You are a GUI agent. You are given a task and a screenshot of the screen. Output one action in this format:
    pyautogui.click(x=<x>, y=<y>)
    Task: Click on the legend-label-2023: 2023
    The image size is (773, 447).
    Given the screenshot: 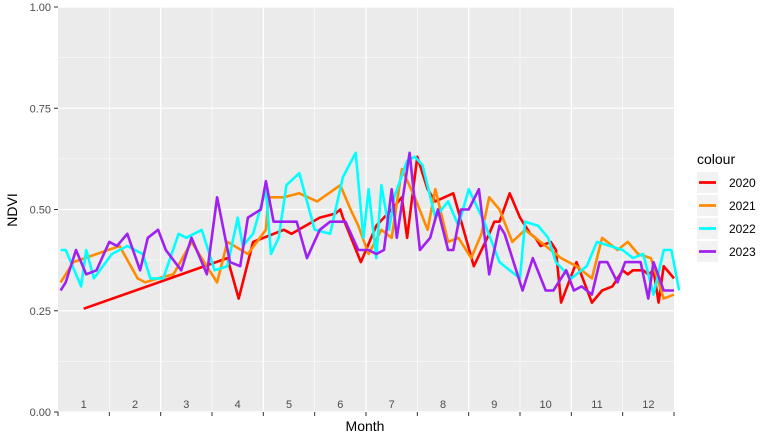 What is the action you would take?
    pyautogui.click(x=742, y=252)
    